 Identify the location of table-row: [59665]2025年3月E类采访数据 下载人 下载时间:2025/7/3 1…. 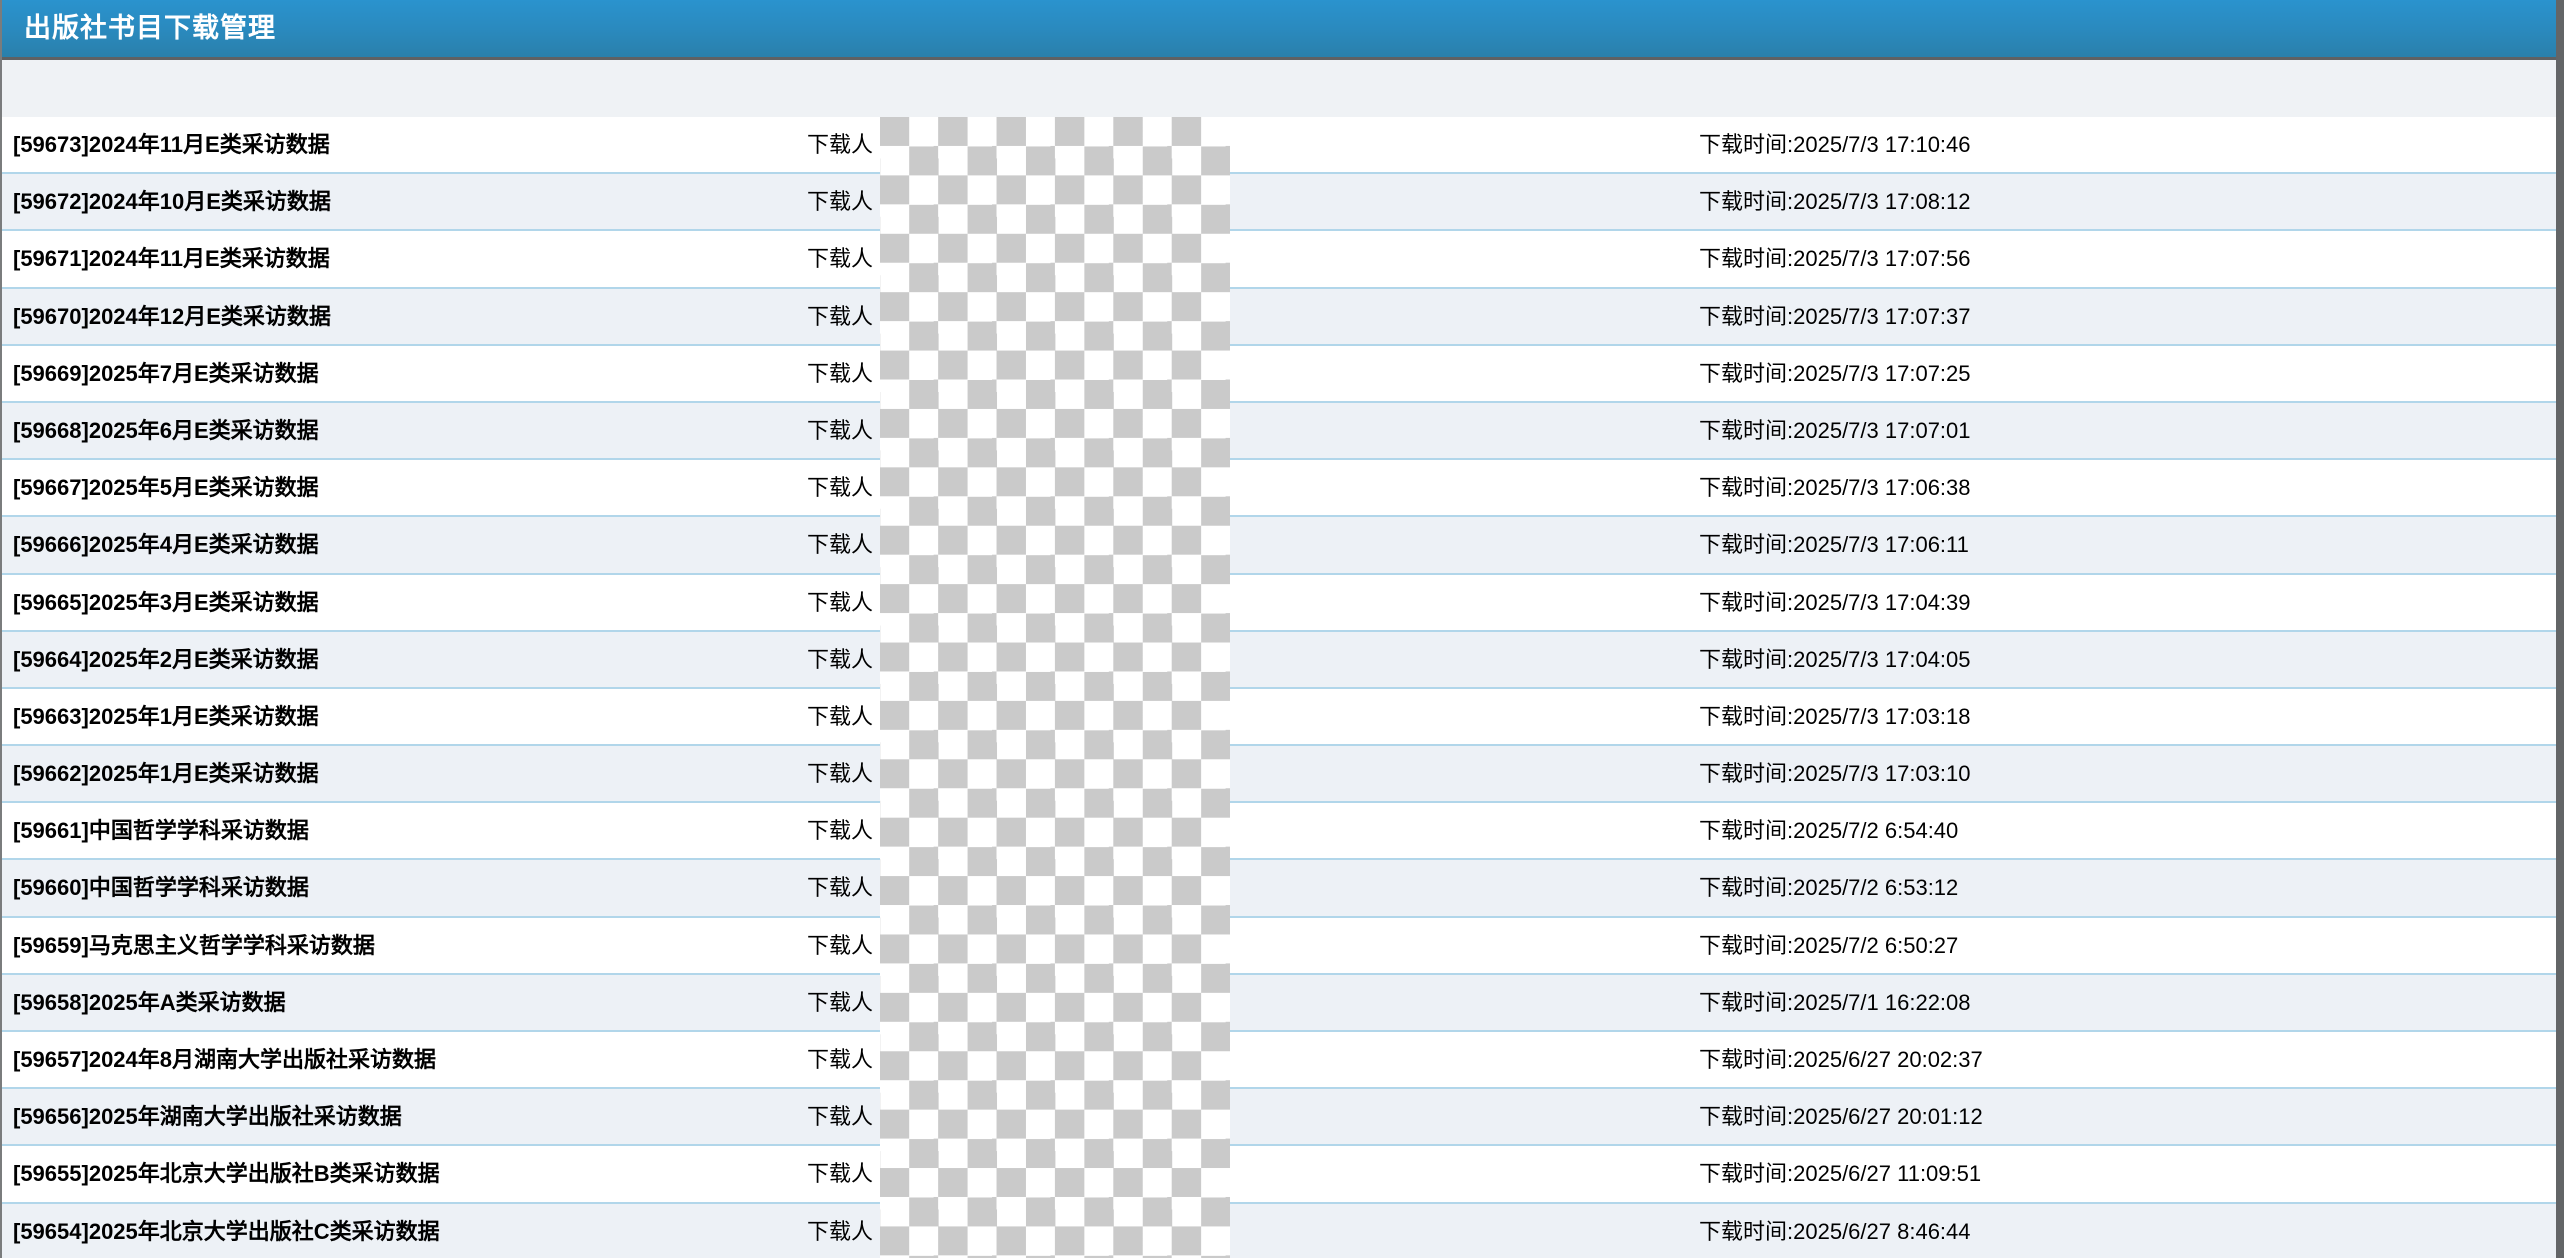
(1279, 603).